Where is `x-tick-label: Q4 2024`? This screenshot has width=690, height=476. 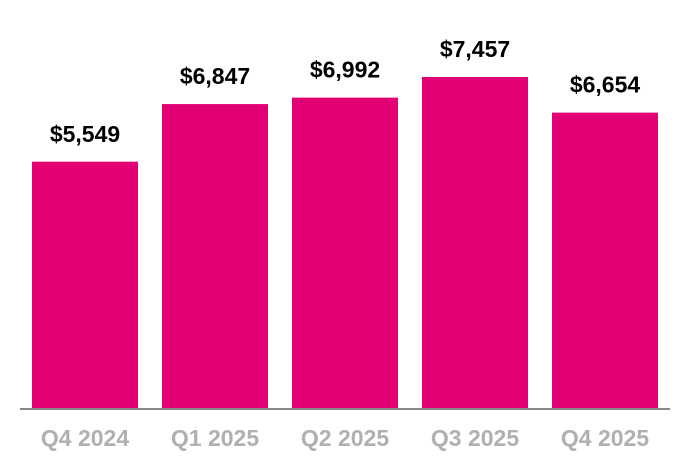 x-tick-label: Q4 2024 is located at coordinates (85, 438).